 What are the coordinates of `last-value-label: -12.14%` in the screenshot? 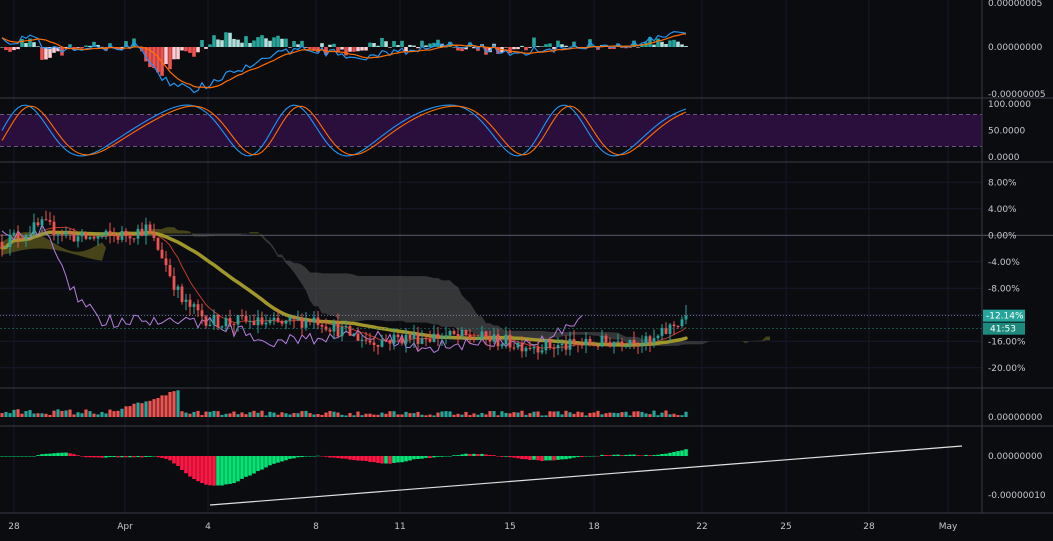 It's located at (1005, 317).